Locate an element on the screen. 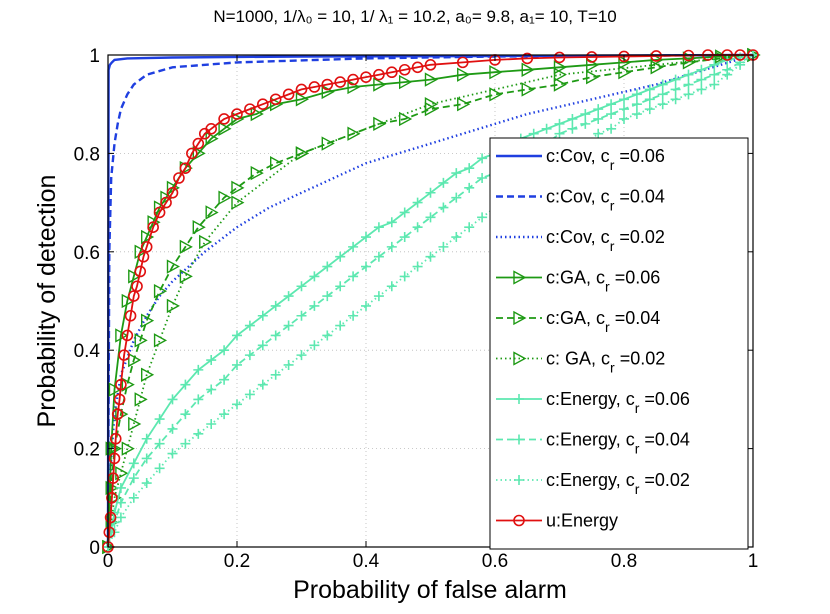 The width and height of the screenshot is (830, 614). legend-entry: c:Energy, cr =0.06 is located at coordinates (618, 402).